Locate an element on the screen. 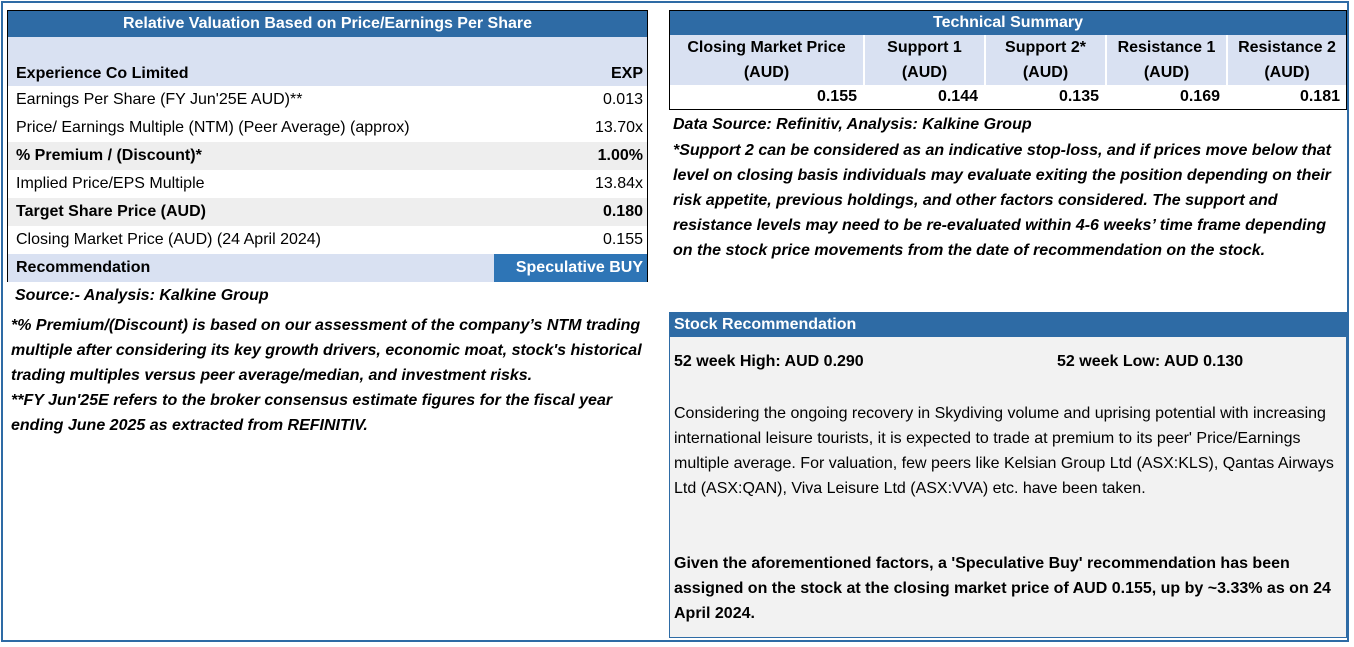  tech-header-line1: Resistance 1 is located at coordinates (1166, 47).